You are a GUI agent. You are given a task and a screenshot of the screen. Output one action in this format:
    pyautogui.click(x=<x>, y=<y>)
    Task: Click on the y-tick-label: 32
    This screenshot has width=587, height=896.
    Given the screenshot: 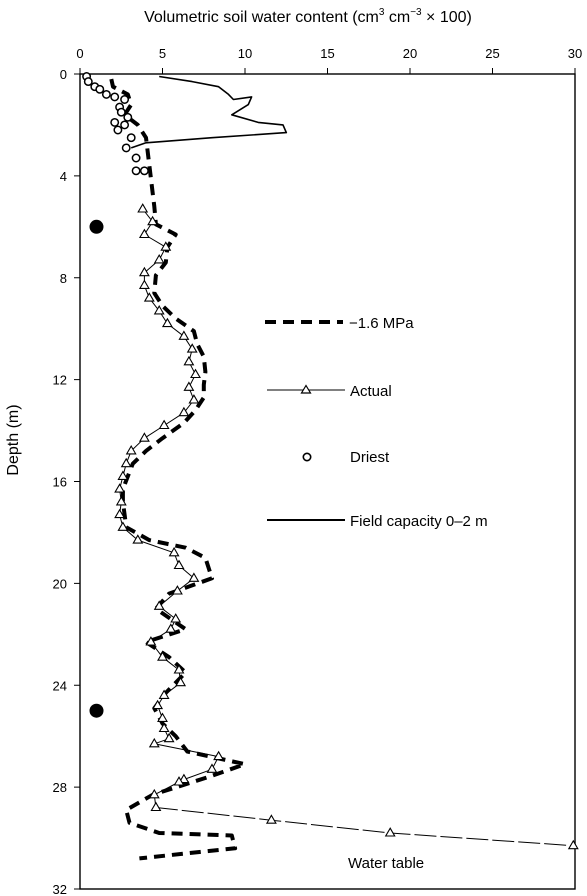 What is the action you would take?
    pyautogui.click(x=60, y=889)
    